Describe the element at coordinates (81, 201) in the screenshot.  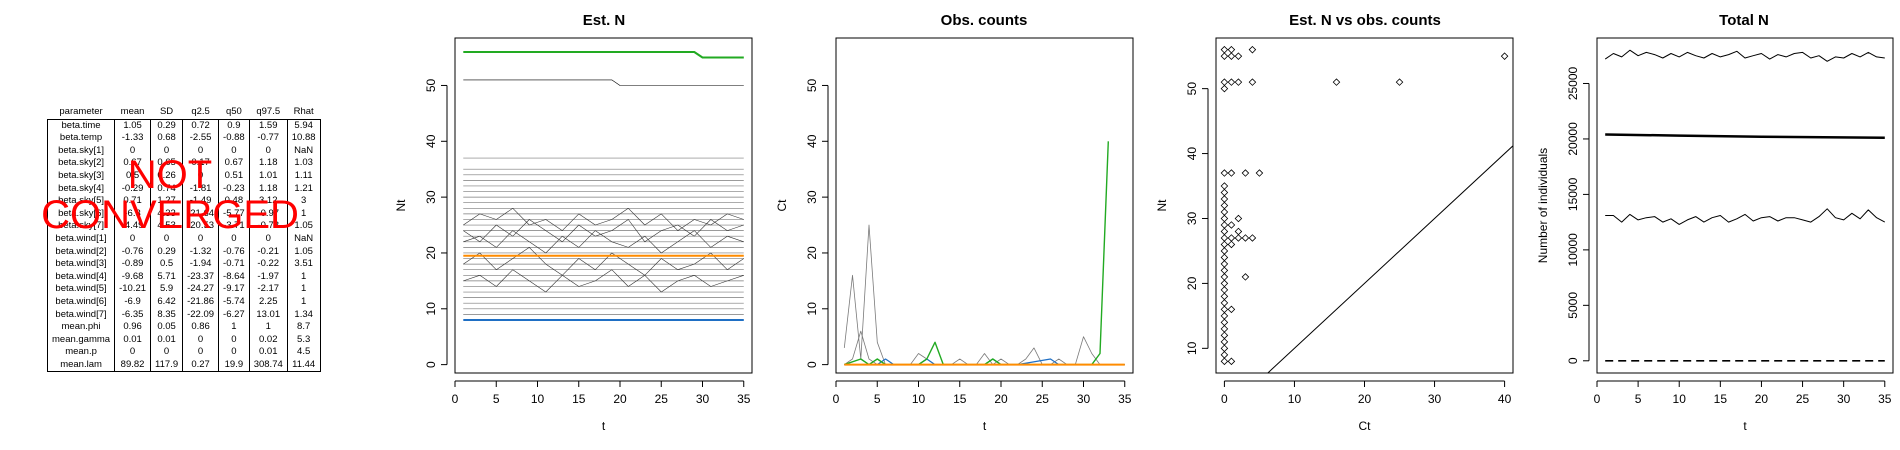
I see `table-cell: beta.sky[5]` at that location.